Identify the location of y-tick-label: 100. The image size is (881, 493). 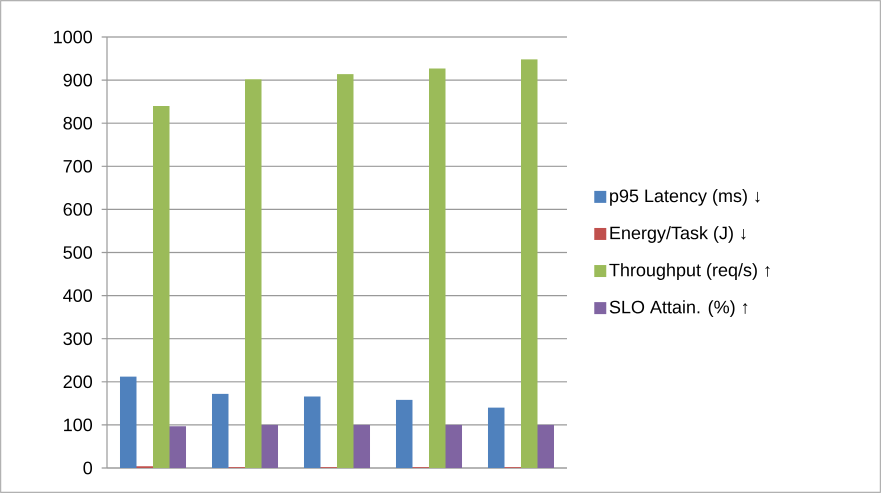
(78, 425).